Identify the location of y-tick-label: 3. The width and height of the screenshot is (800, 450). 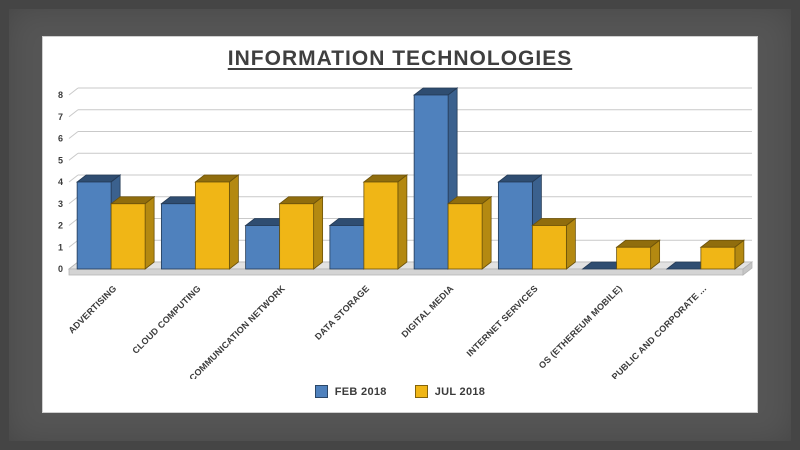
(60, 204).